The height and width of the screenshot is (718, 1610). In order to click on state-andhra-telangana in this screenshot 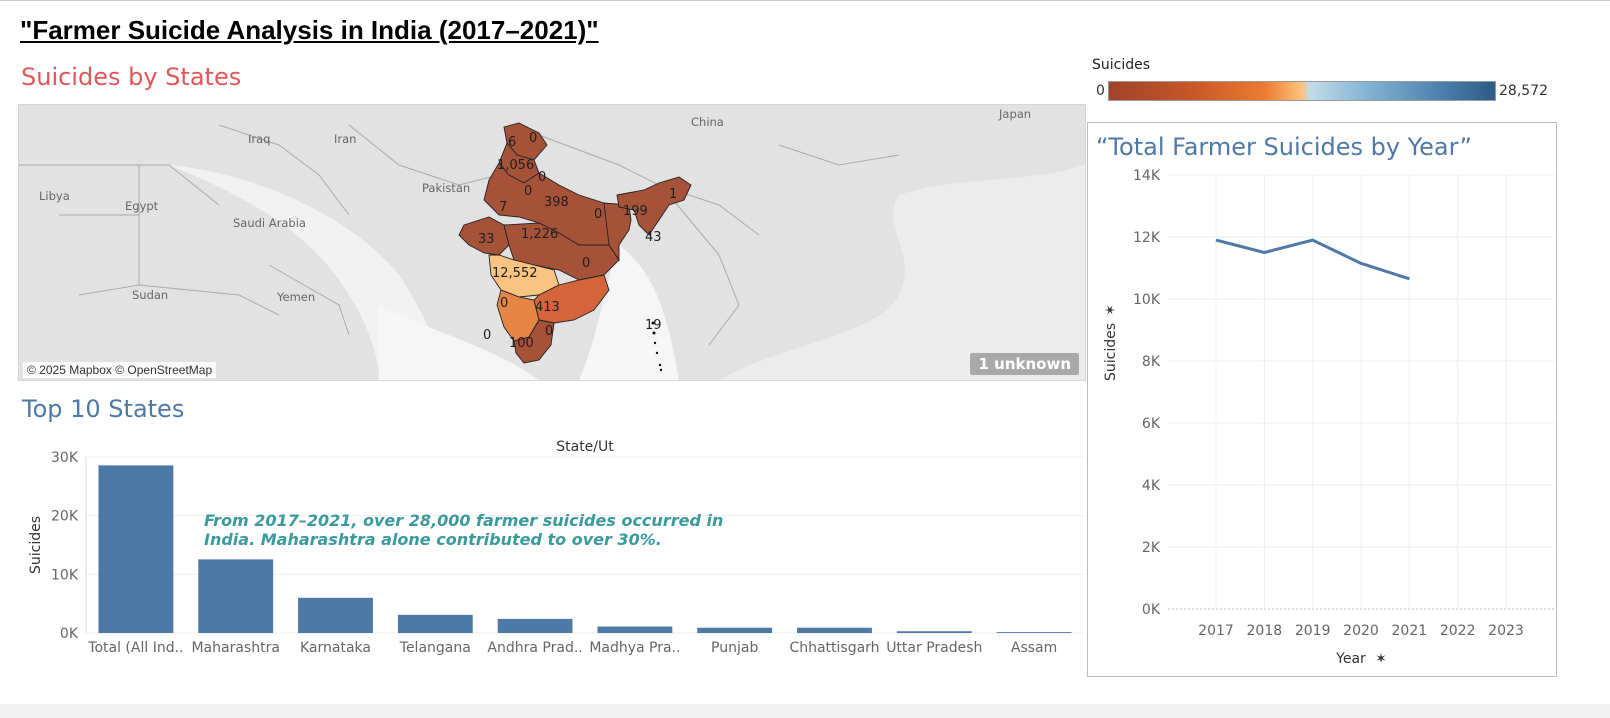, I will do `click(571, 299)`.